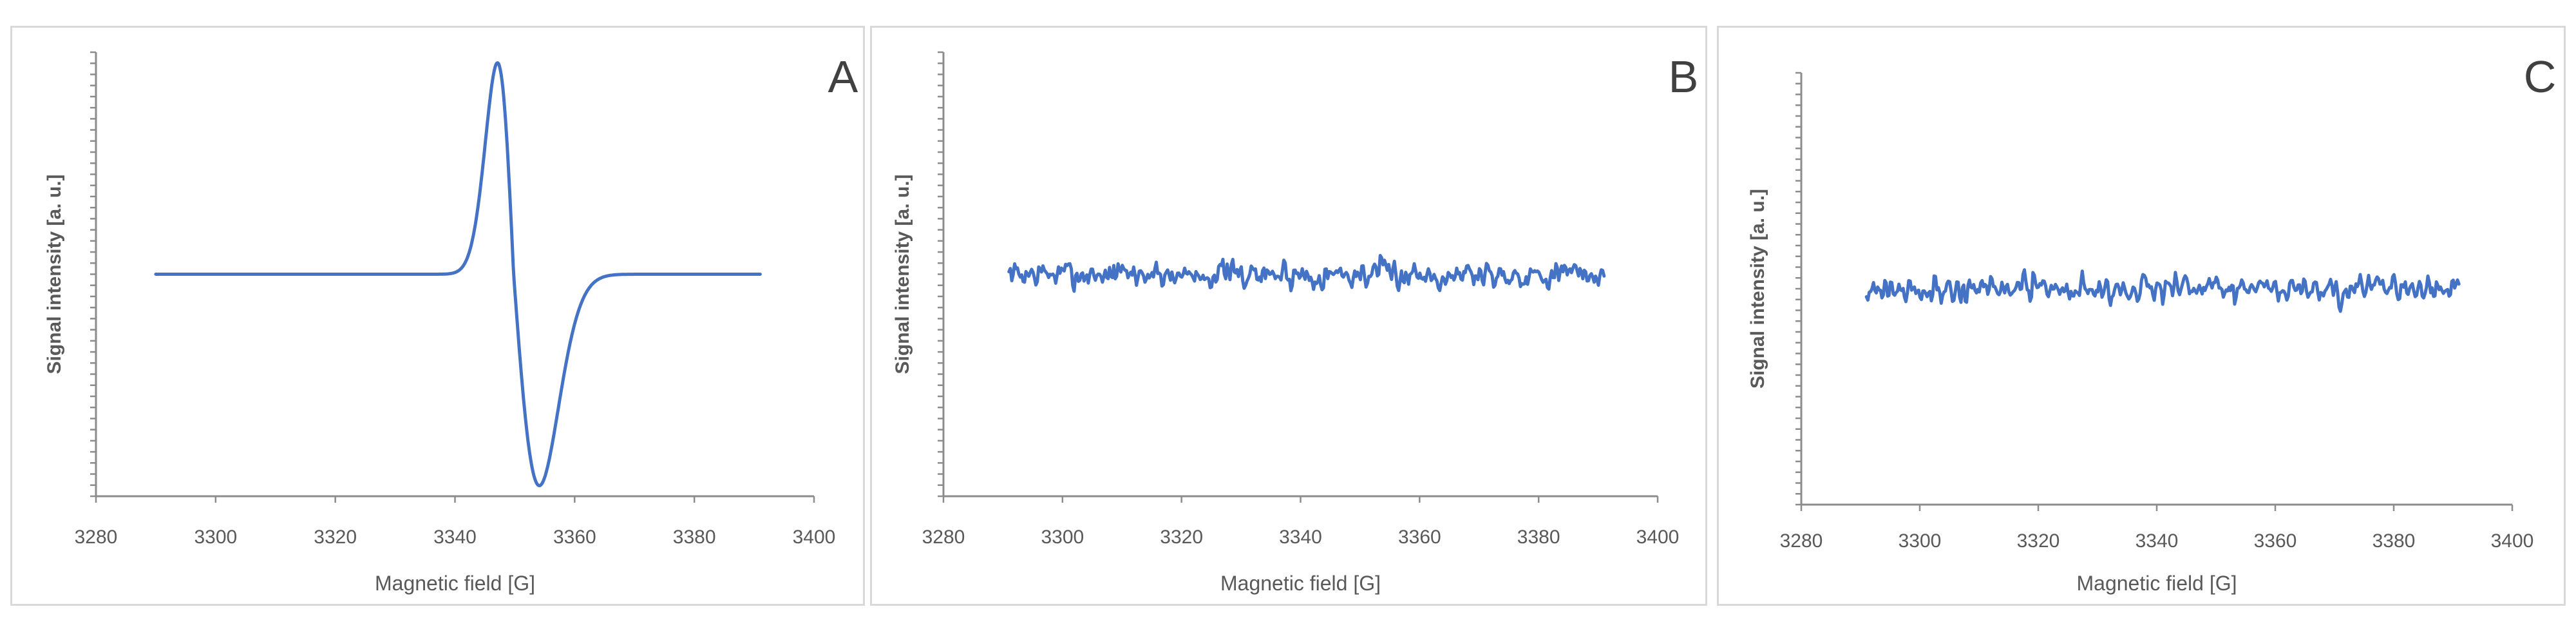 The height and width of the screenshot is (629, 2576). Describe the element at coordinates (2512, 541) in the screenshot. I see `chart-c-x-tick-label: 3400` at that location.